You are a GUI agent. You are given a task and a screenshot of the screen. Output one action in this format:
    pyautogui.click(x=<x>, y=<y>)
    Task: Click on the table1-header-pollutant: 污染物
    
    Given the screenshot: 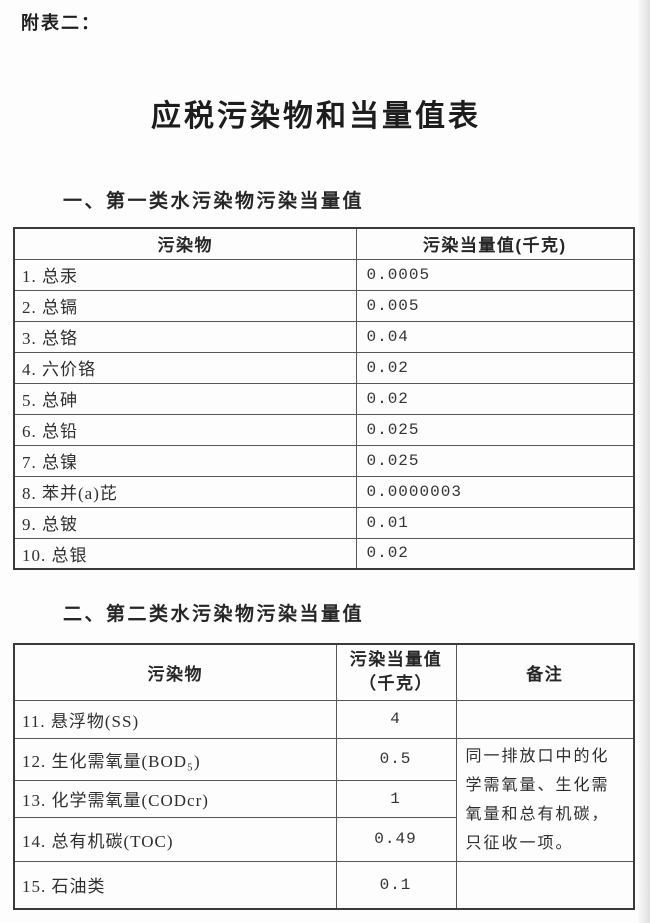 What is the action you would take?
    pyautogui.click(x=185, y=243)
    